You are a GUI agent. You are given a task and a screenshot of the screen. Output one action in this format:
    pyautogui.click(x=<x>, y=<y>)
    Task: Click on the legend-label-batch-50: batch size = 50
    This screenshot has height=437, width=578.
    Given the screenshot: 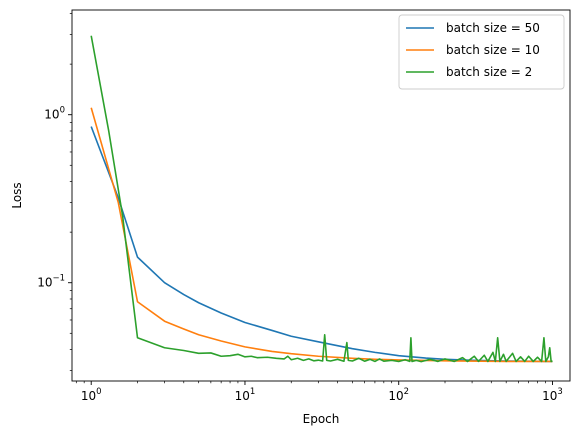 What is the action you would take?
    pyautogui.click(x=493, y=28)
    